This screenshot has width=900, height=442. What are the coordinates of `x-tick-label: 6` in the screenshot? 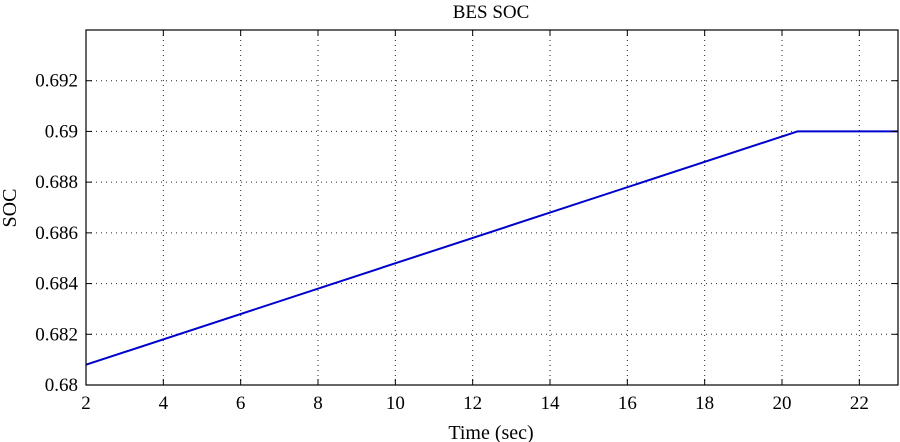 It's located at (241, 403).